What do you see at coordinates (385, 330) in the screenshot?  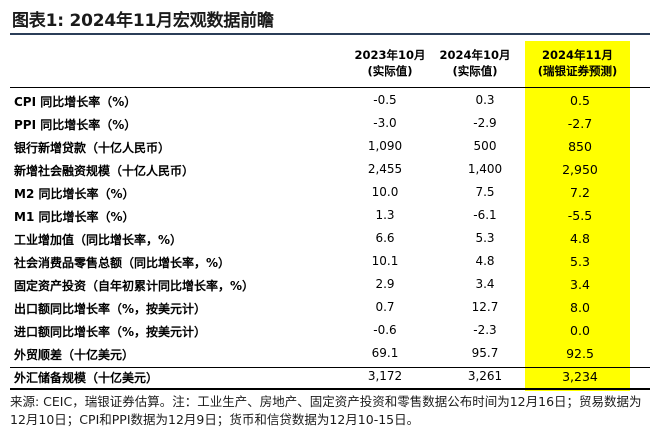 I see `value-cell: -0.6` at bounding box center [385, 330].